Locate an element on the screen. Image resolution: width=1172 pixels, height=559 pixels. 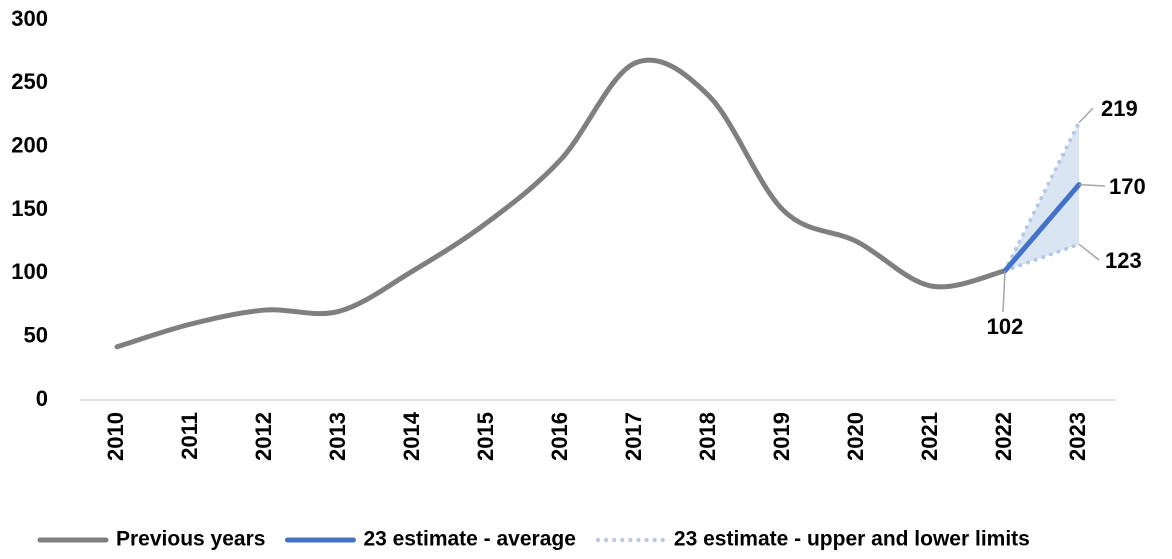
legend-label: 23 estimate - average is located at coordinates (469, 539).